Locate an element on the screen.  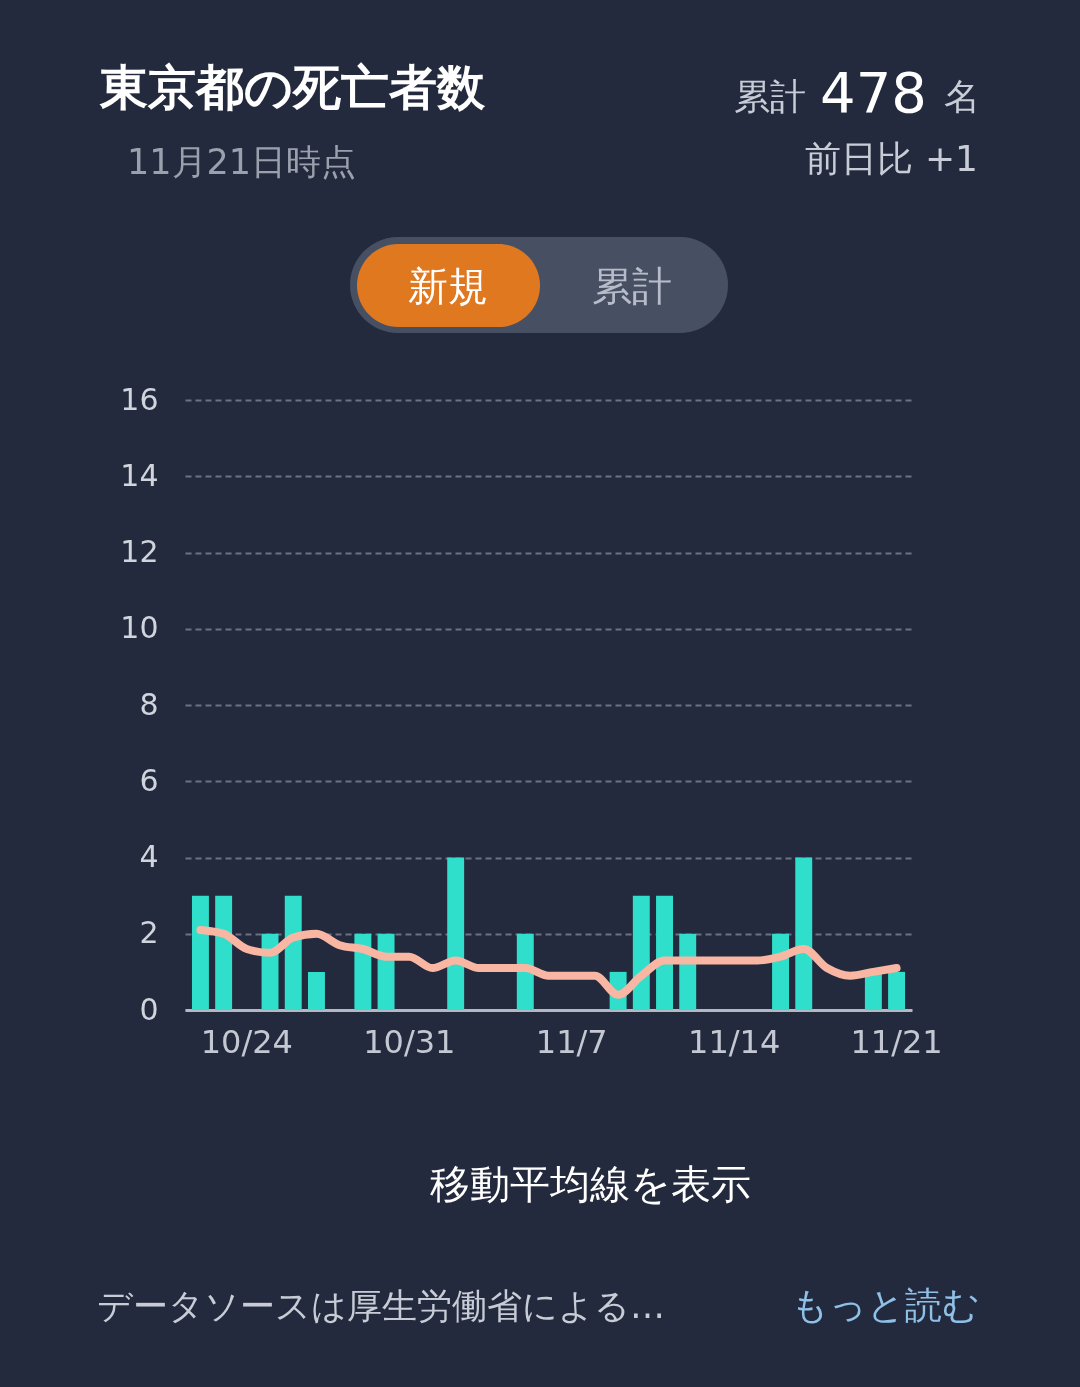
text: 累計 is located at coordinates (632, 286).